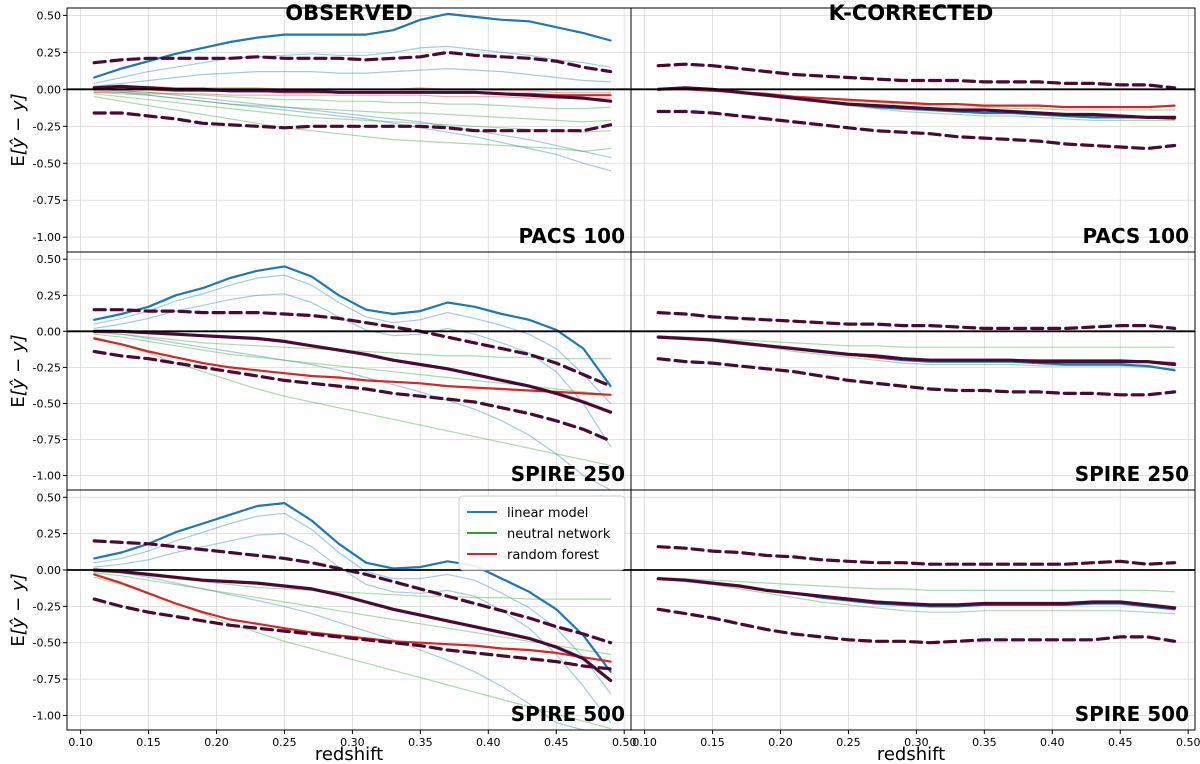 The width and height of the screenshot is (1200, 764). Describe the element at coordinates (848, 742) in the screenshot. I see `x-tick-label: 0.25` at that location.